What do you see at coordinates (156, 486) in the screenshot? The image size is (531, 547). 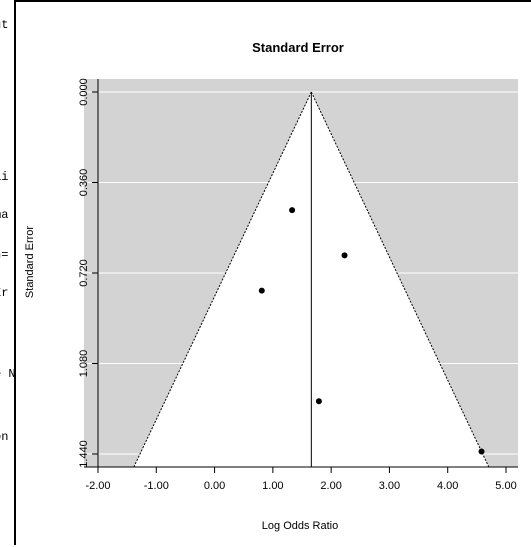 I see `x-tick-label: -1.00` at bounding box center [156, 486].